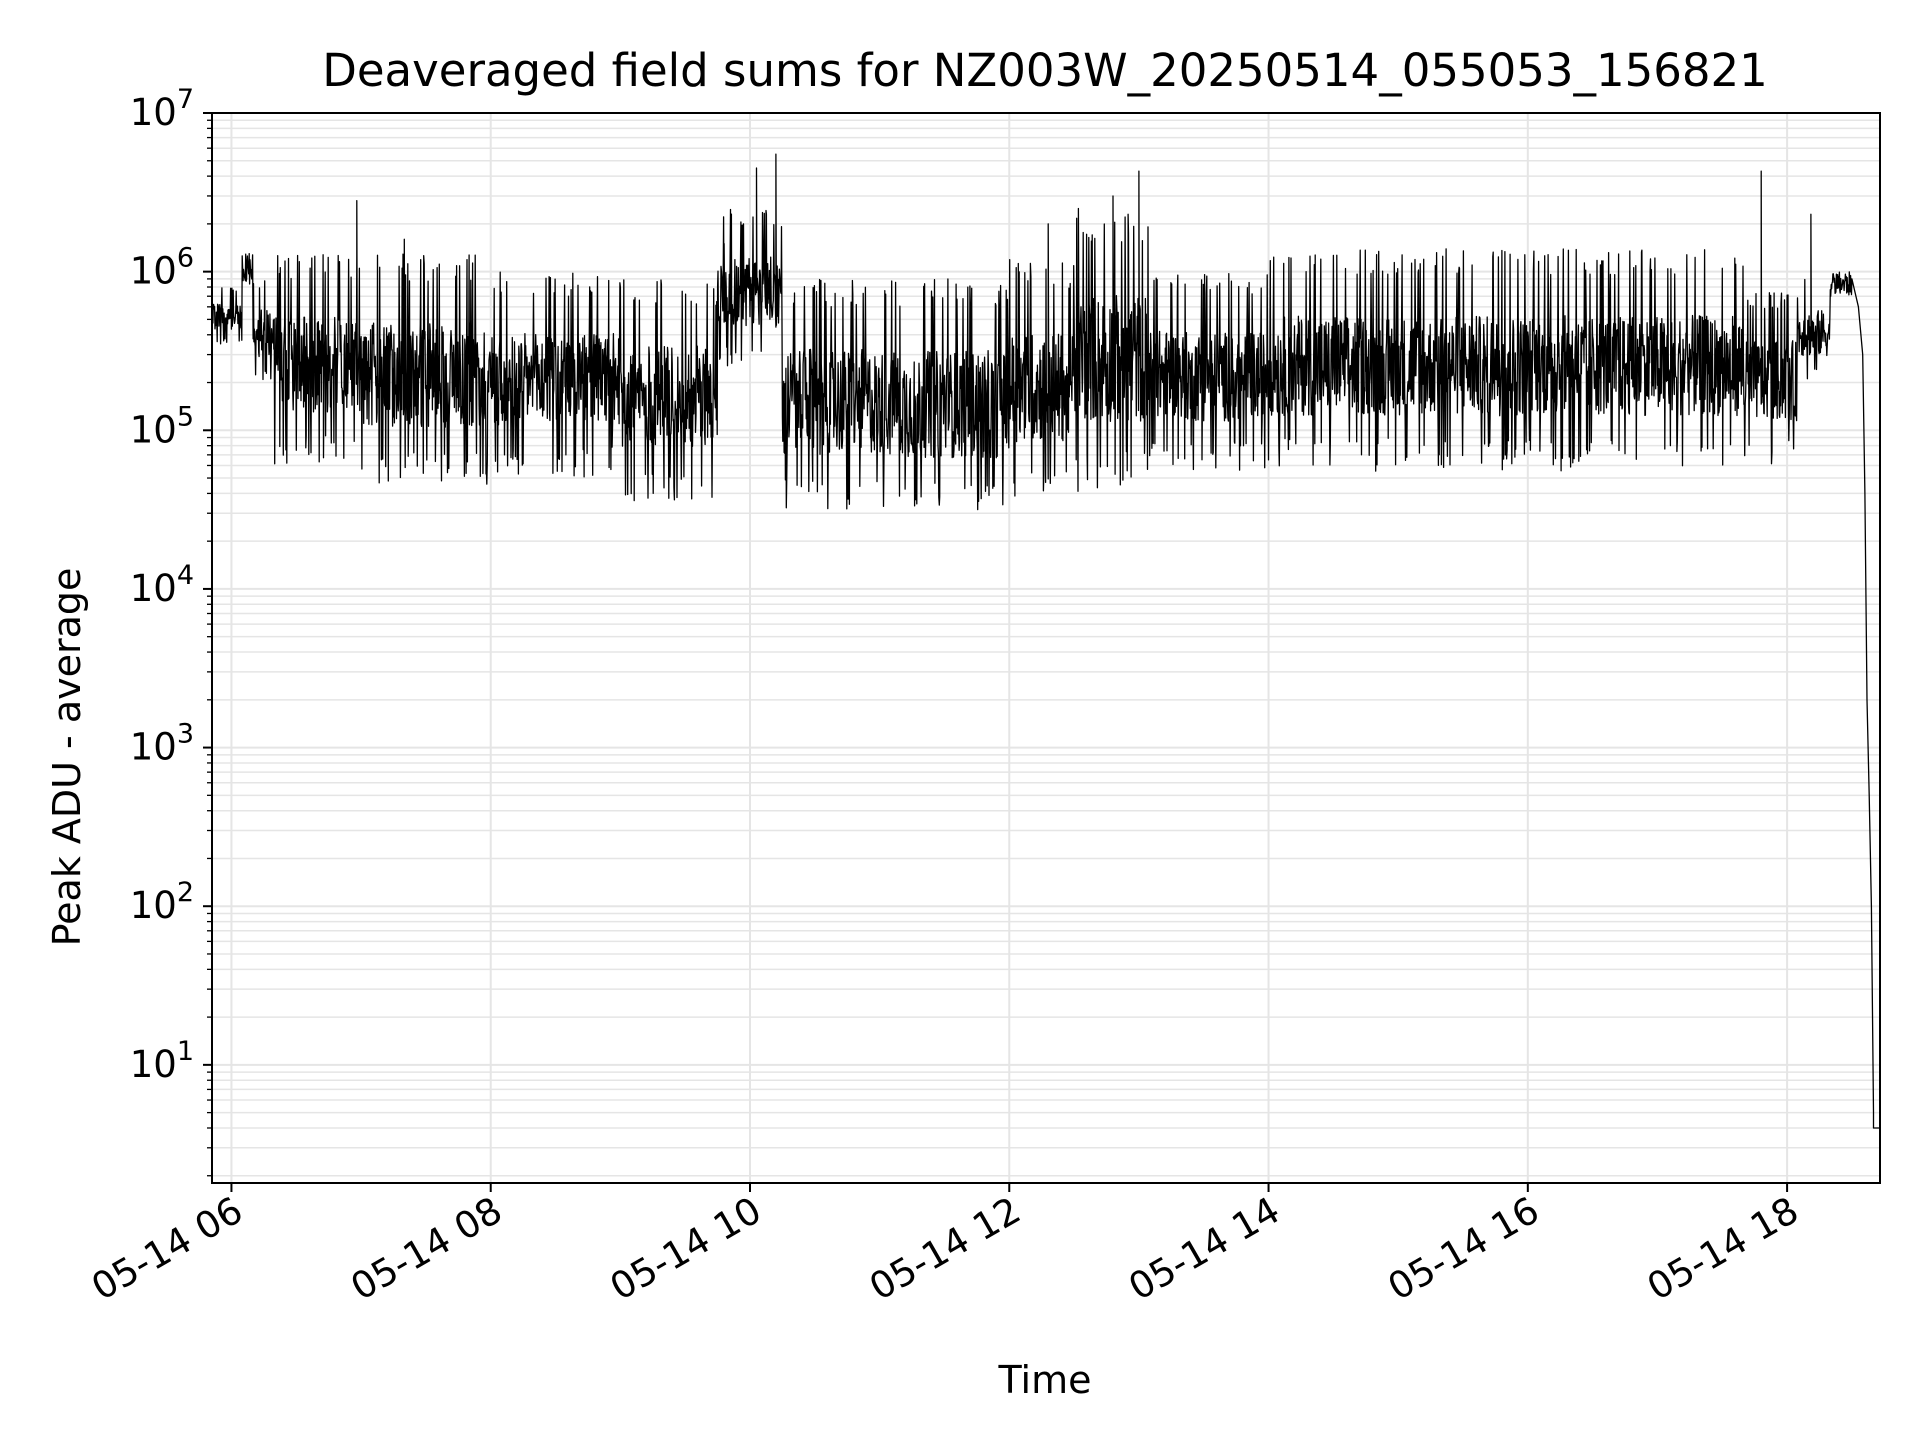 Image resolution: width=1920 pixels, height=1440 pixels. I want to click on y-tick-label: 10², so click(162, 902).